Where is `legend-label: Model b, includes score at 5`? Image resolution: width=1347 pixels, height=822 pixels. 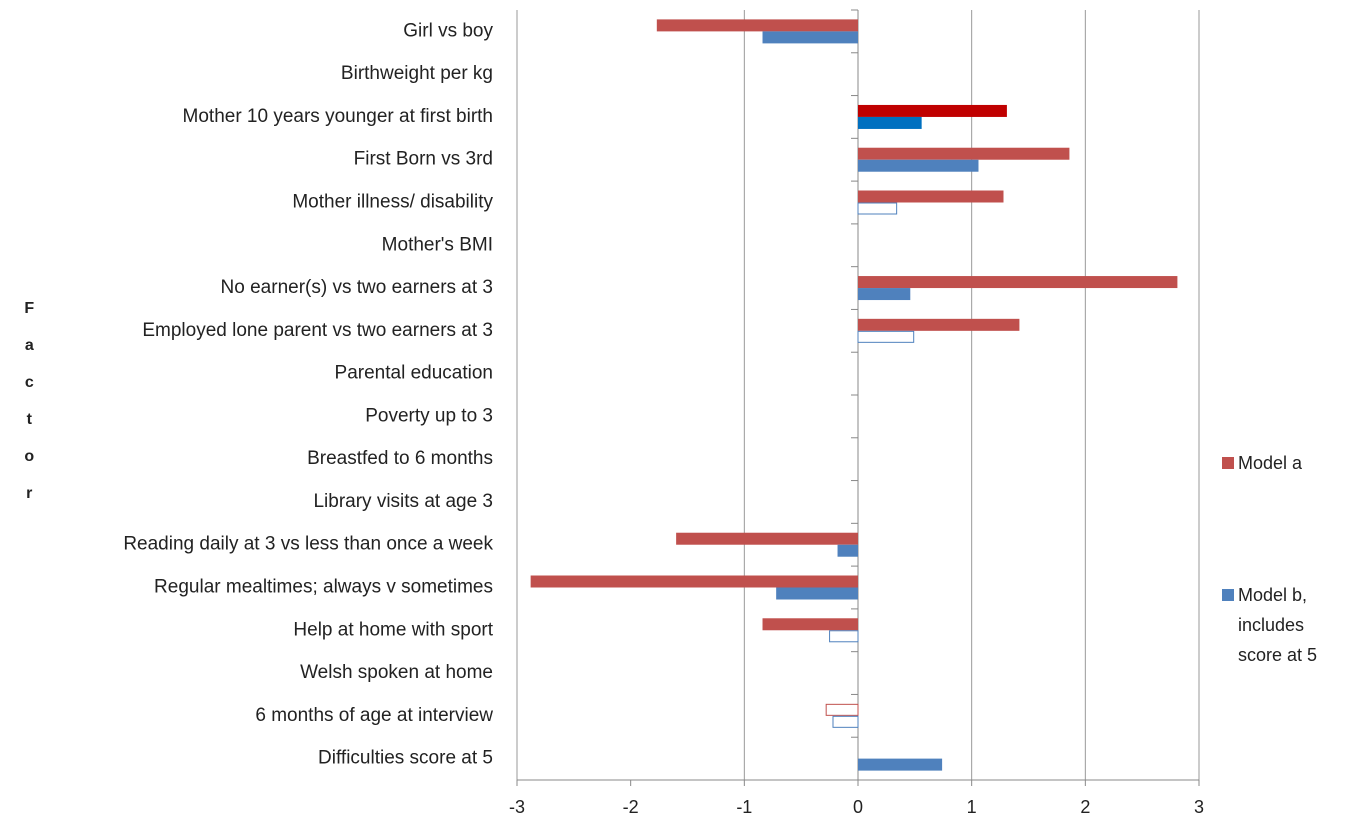 legend-label: Model b, includes score at 5 is located at coordinates (1278, 625).